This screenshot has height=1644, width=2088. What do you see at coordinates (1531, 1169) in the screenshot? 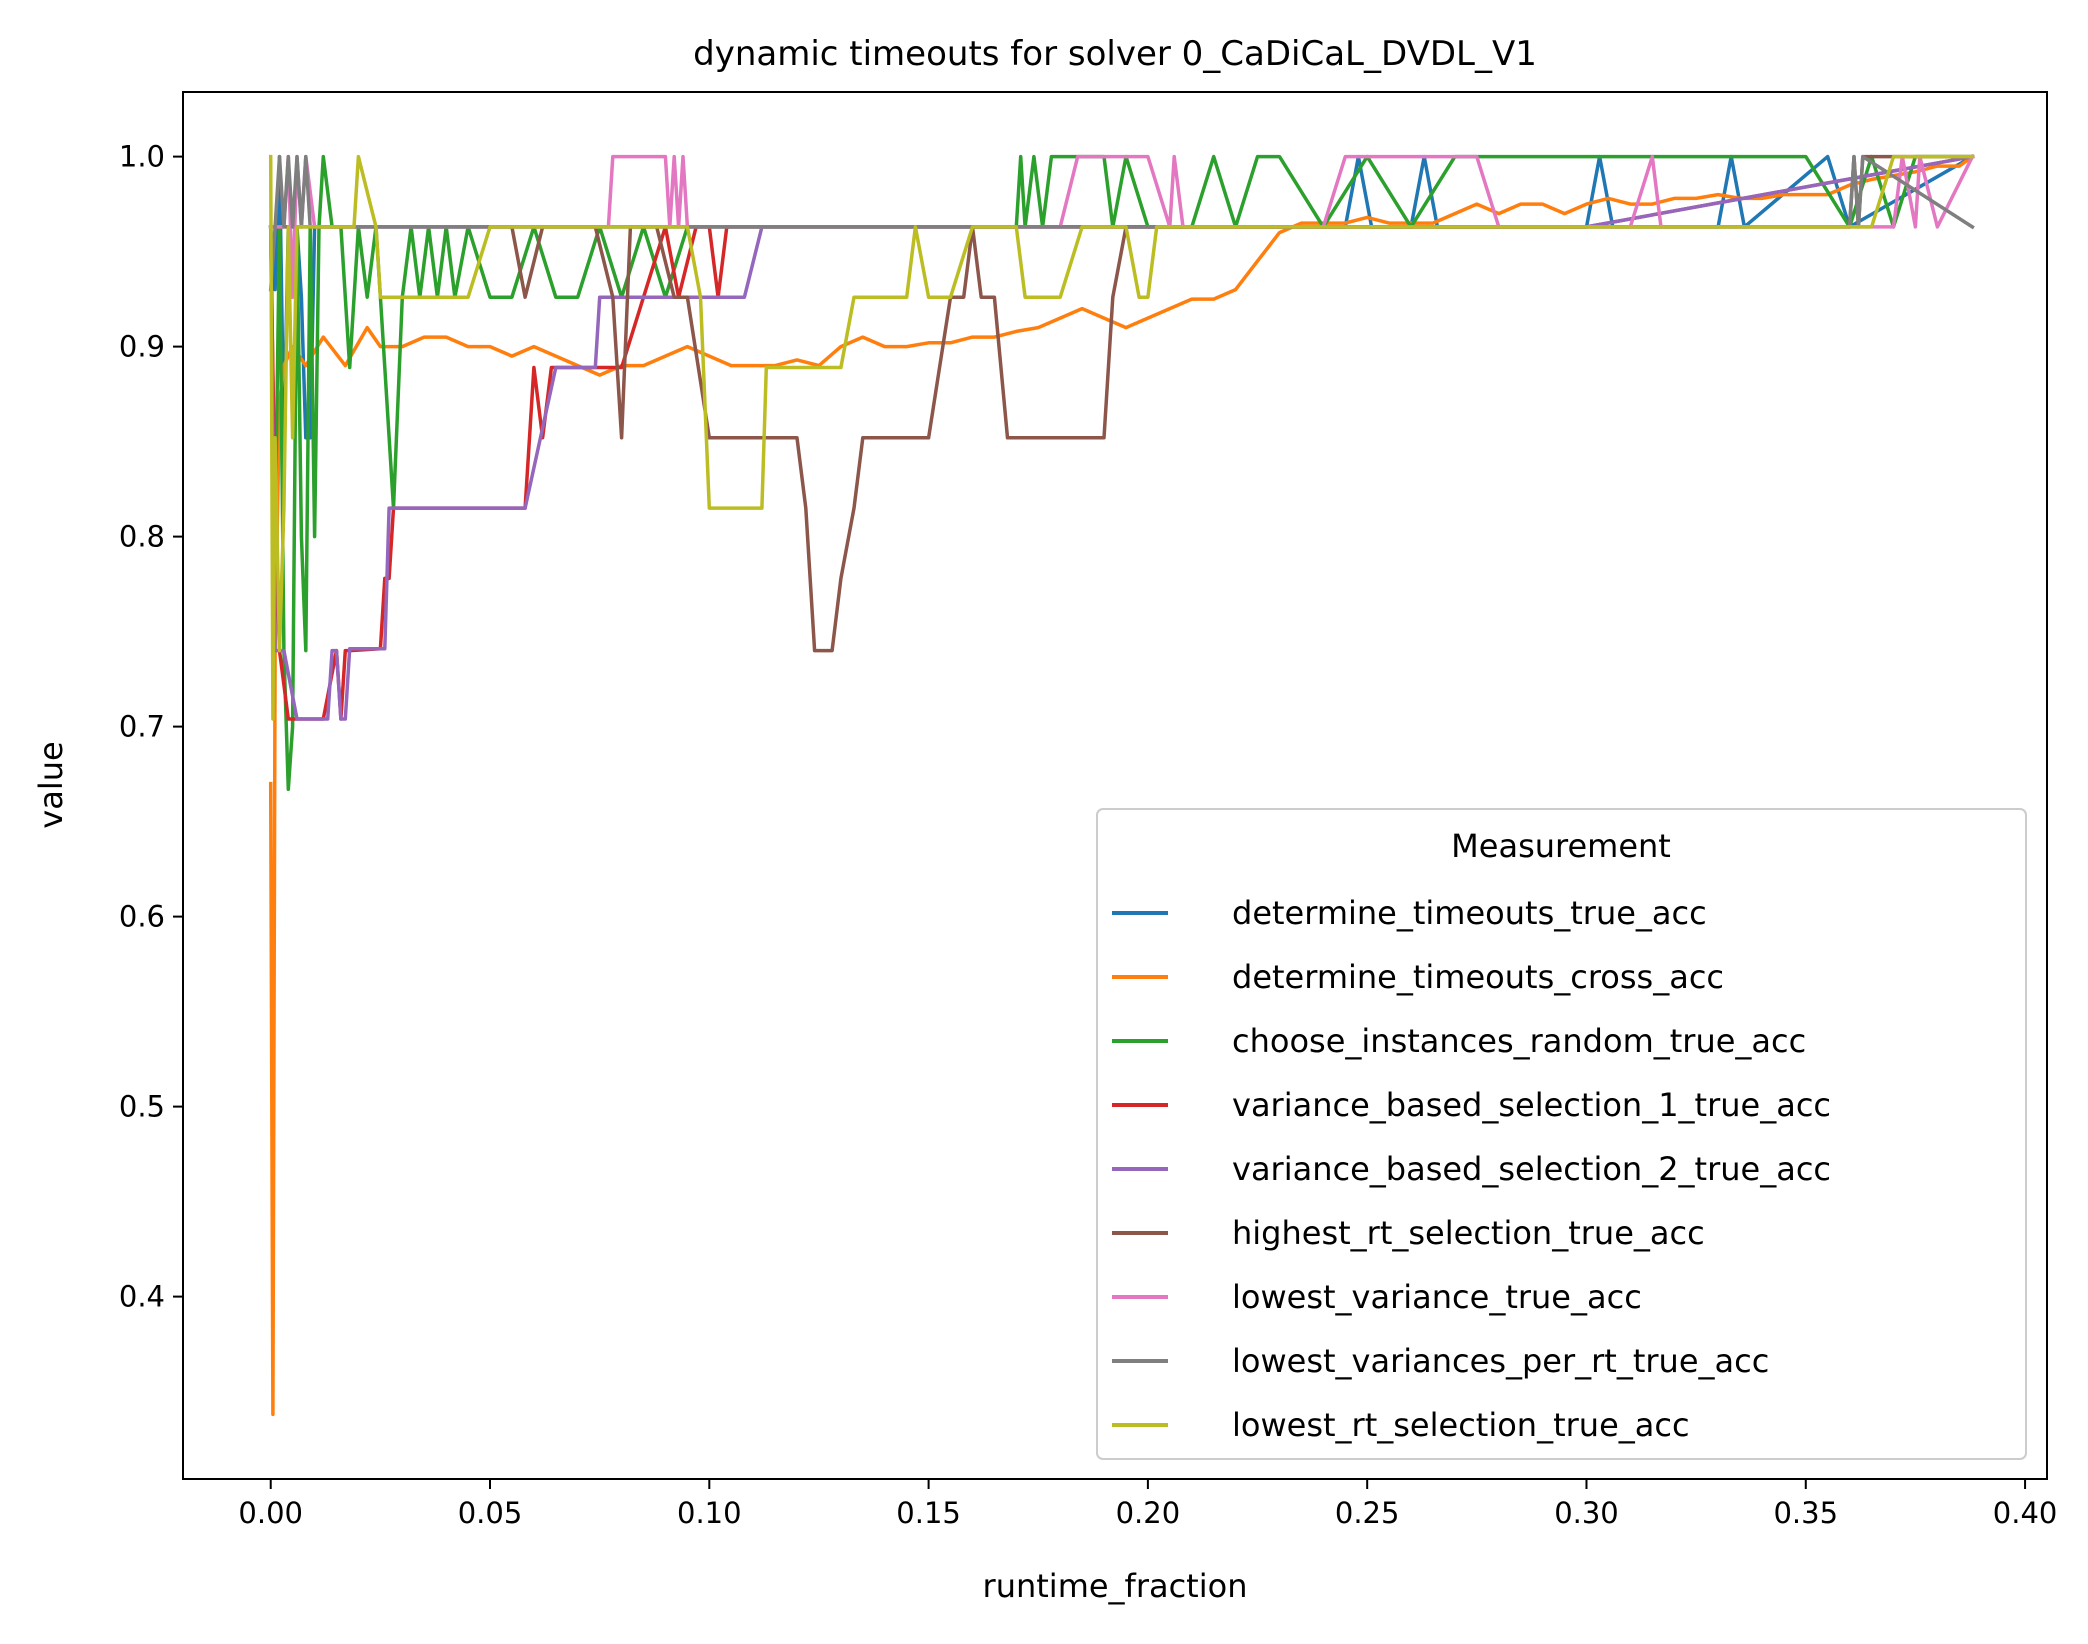
I see `legend-label: variance_based_selection_2_true_acc` at bounding box center [1531, 1169].